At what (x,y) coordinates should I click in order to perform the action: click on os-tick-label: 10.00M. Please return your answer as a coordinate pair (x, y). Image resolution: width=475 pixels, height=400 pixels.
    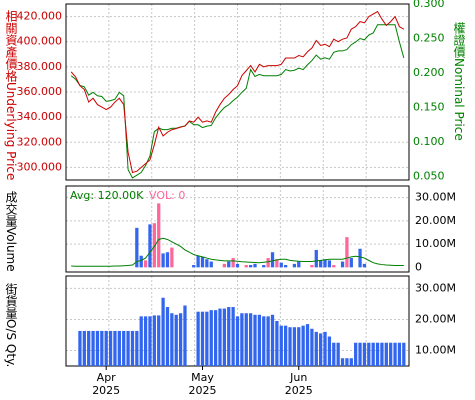
    Looking at the image, I should click on (435, 349).